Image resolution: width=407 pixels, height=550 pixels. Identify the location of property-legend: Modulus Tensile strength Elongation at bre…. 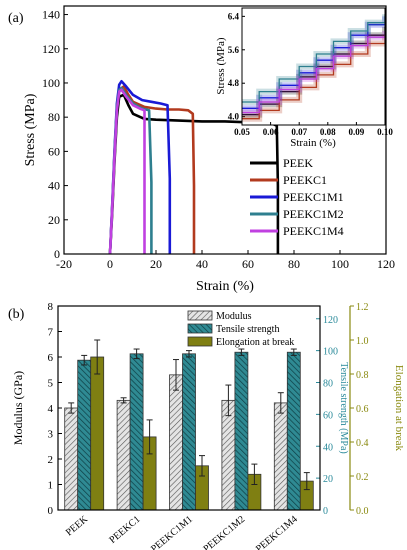
(240, 329).